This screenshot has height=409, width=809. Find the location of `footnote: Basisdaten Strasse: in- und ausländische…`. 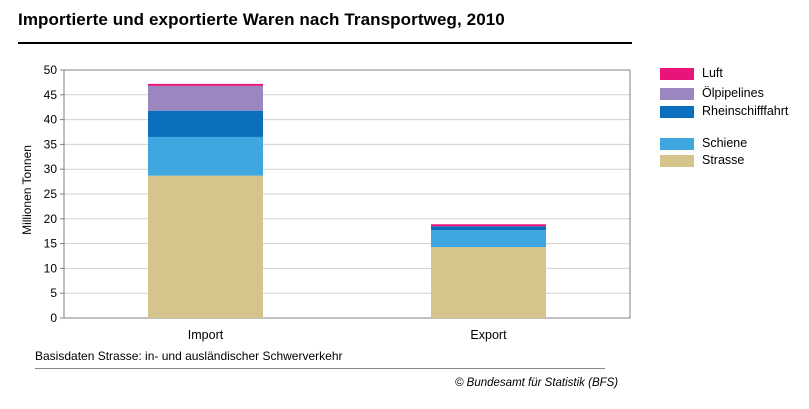

footnote: Basisdaten Strasse: in- und ausländische… is located at coordinates (189, 356).